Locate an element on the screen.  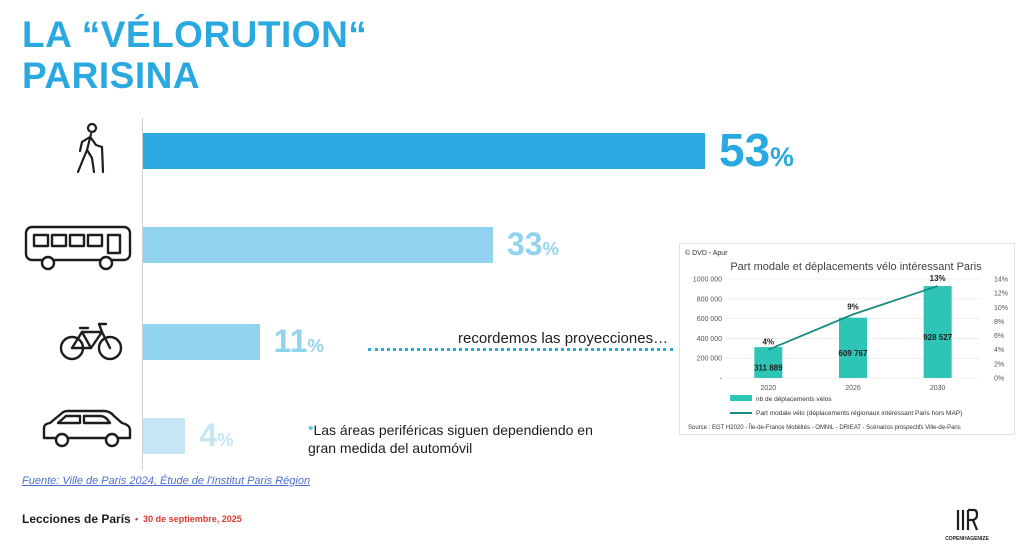
y2-tick-label: 14% is located at coordinates (1001, 280).